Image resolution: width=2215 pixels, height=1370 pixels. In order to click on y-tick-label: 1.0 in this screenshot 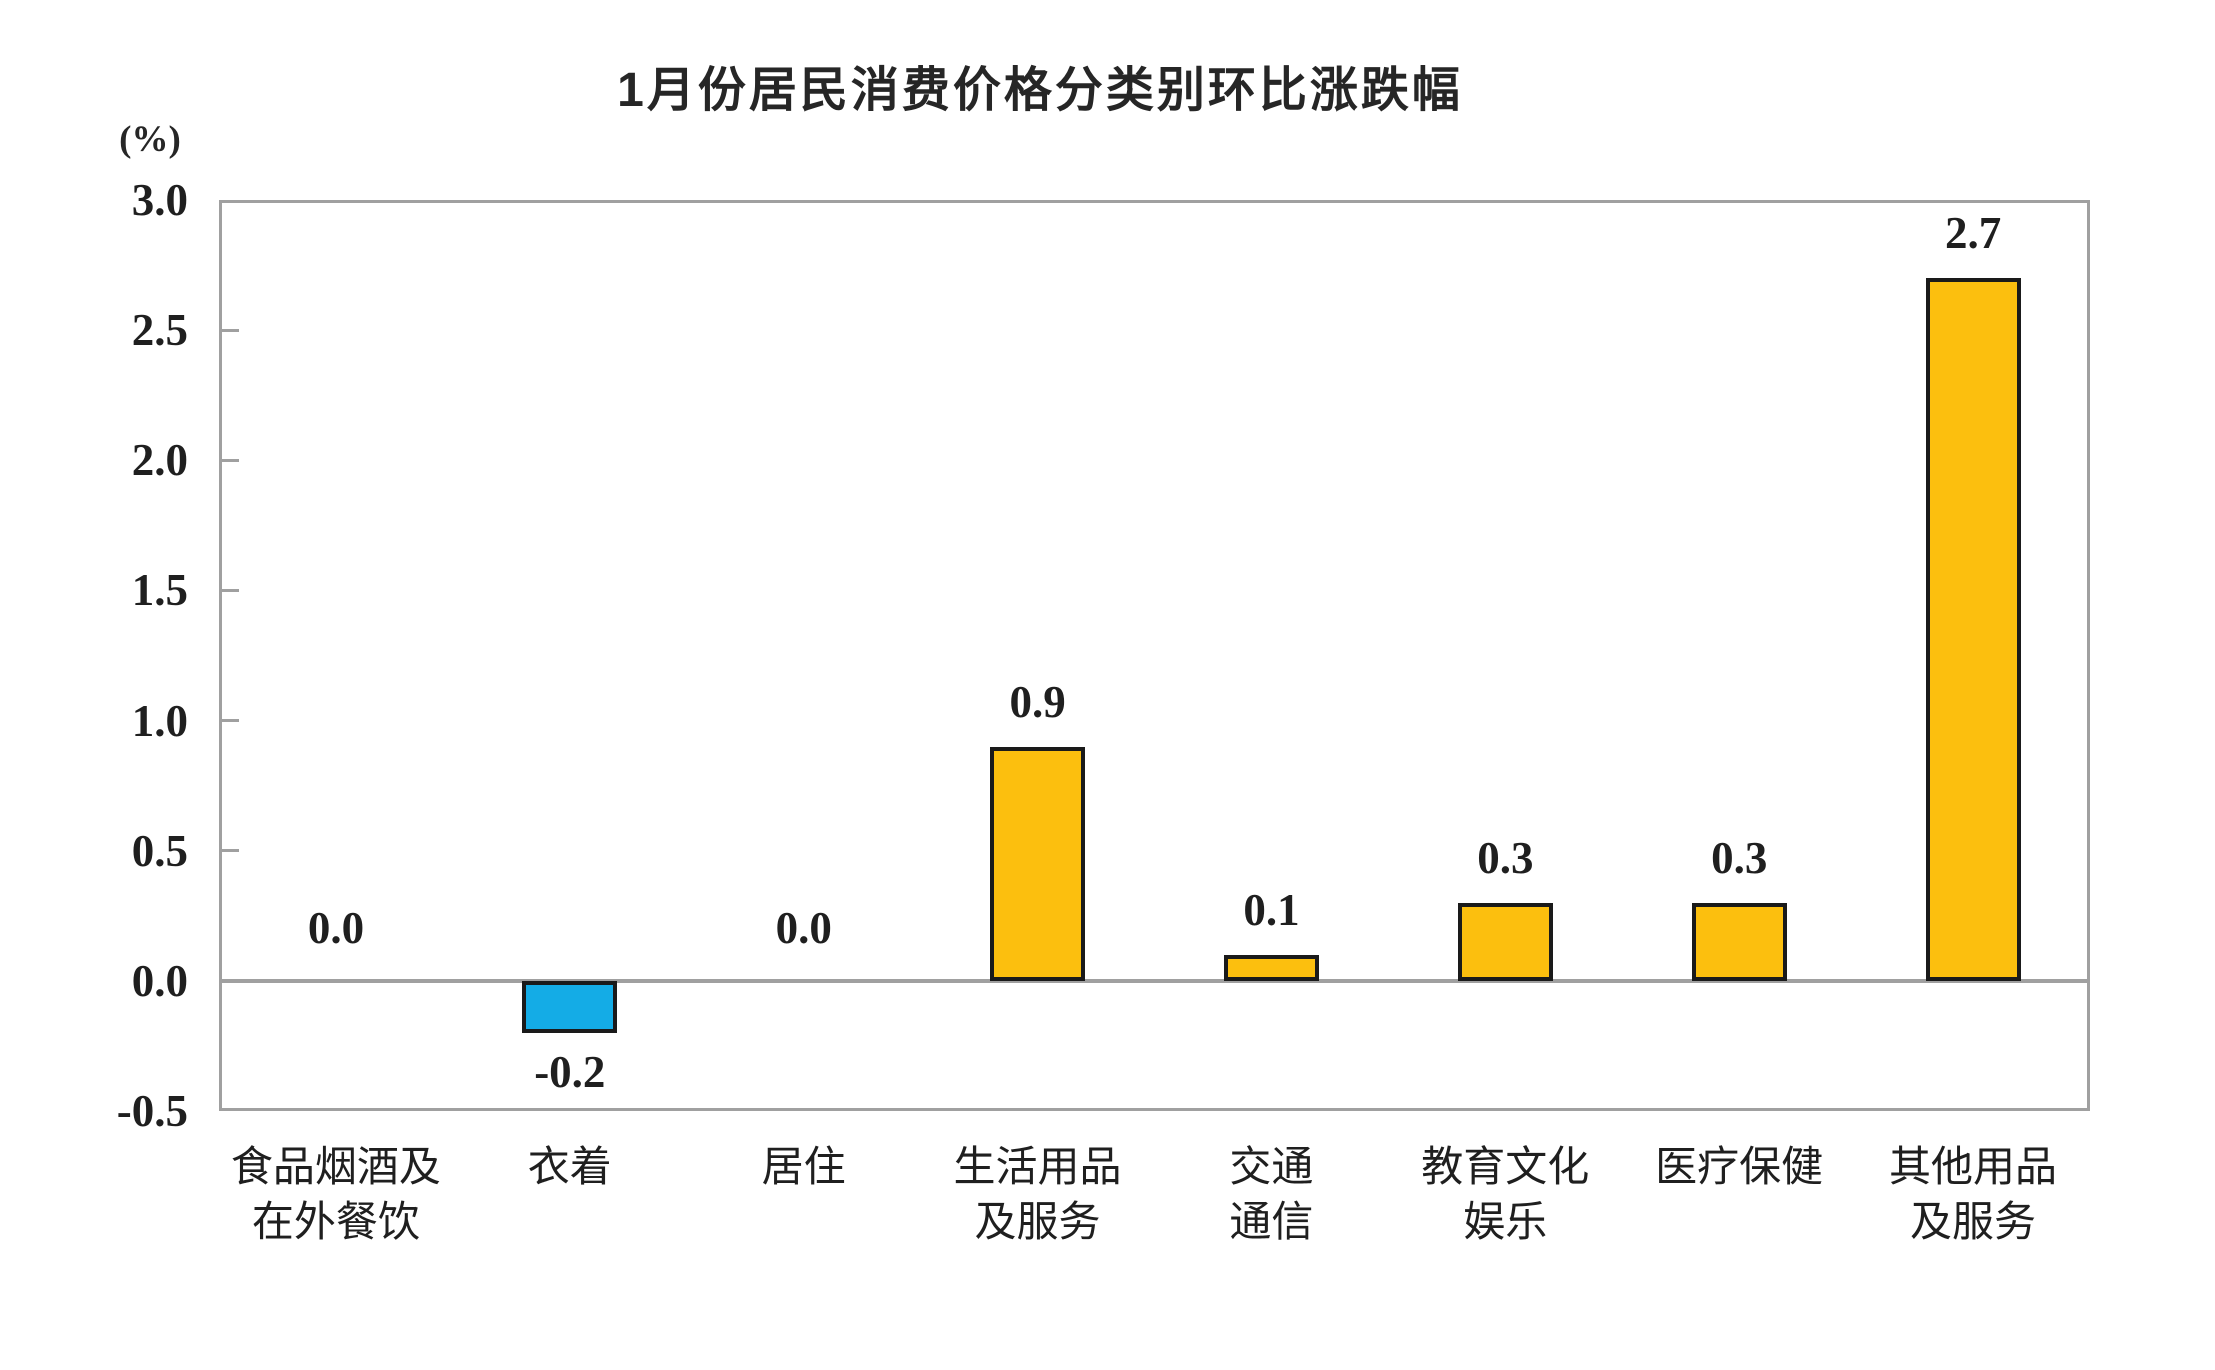, I will do `click(159, 720)`.